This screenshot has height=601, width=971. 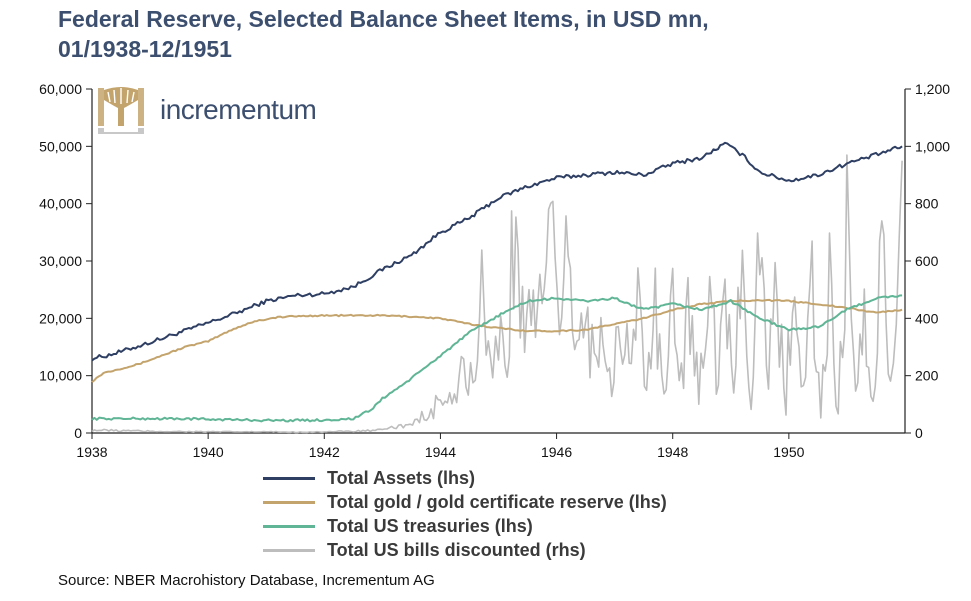 I want to click on x-tick-label: 1948, so click(x=672, y=452).